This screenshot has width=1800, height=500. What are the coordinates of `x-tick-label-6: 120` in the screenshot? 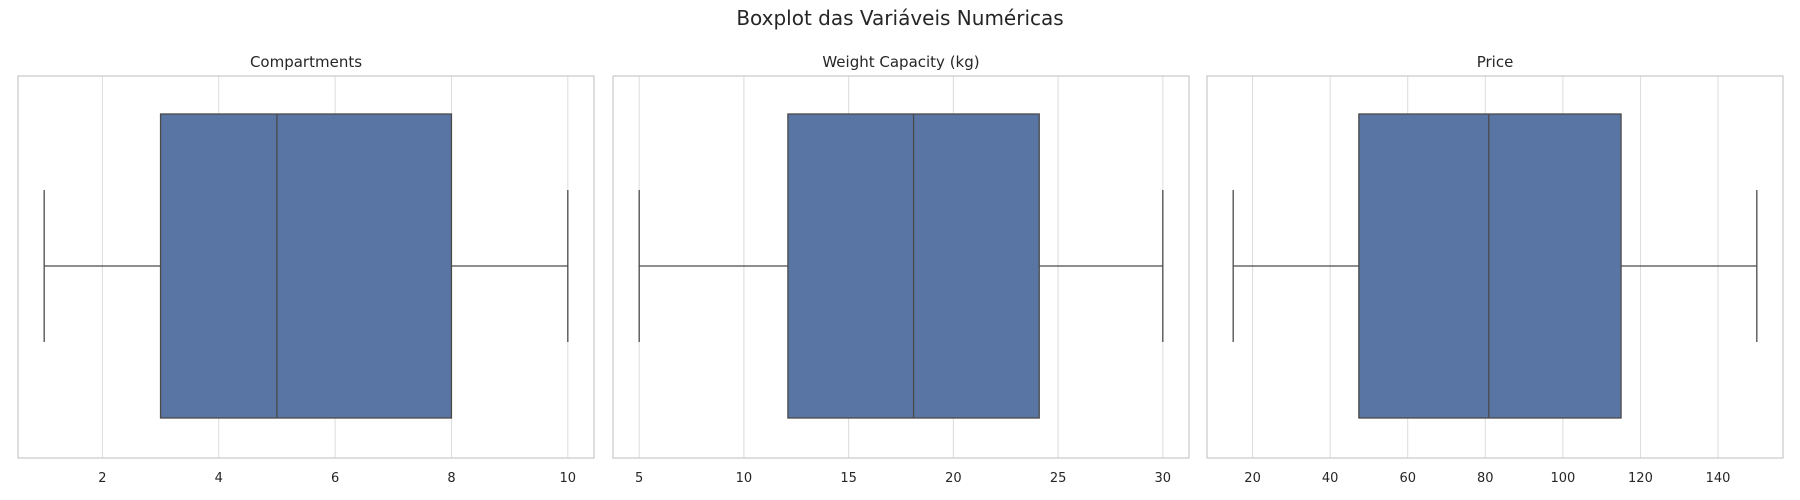 It's located at (1640, 478).